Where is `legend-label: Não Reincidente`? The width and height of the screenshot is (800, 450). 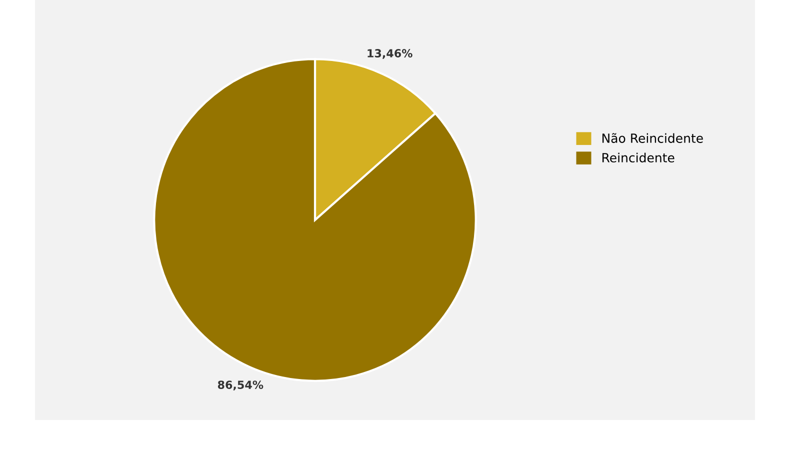
legend-label: Não Reincidente is located at coordinates (652, 138).